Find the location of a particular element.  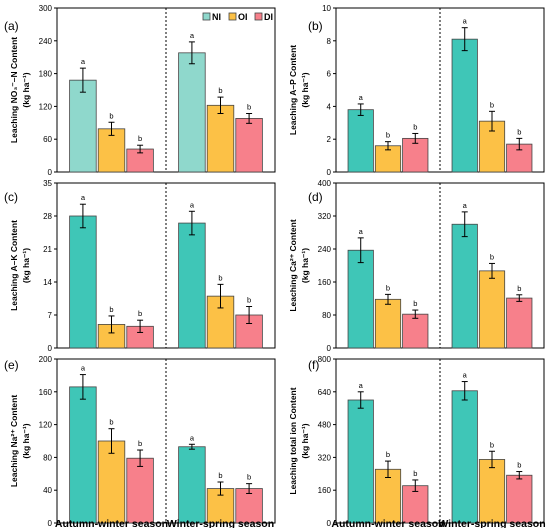

y-tick-label: 400 is located at coordinates (325, 183).